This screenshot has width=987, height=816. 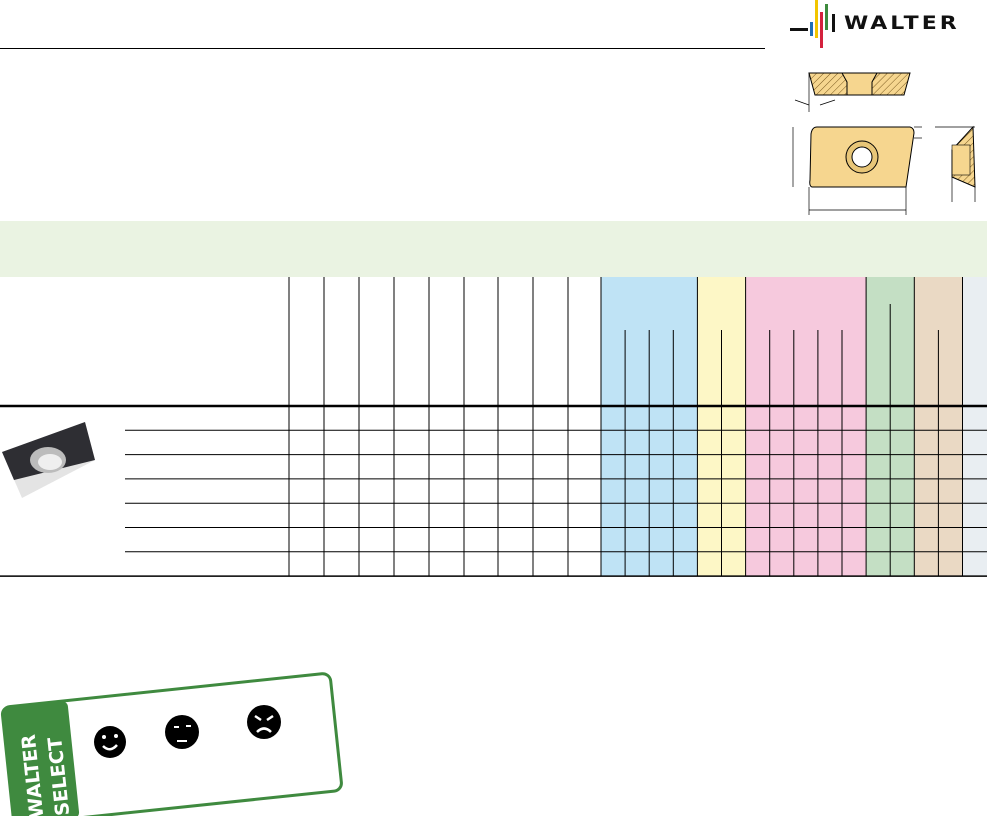 I want to click on walter-select-badge: WALTER SELECT, so click(x=171, y=744).